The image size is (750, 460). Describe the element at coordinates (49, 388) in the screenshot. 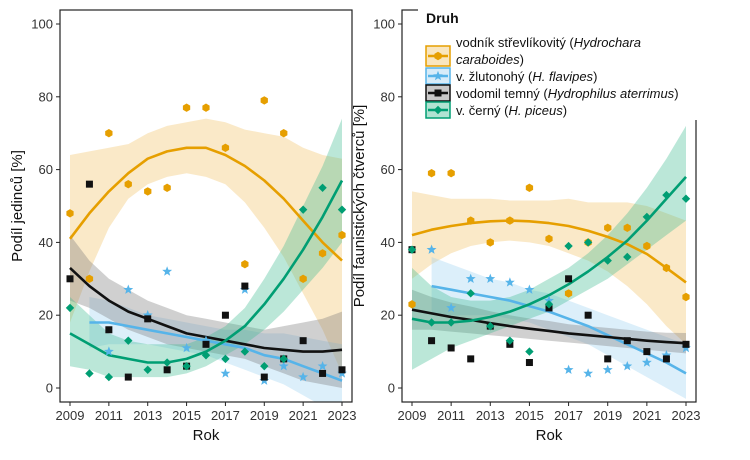

I see `y-tick-label-left-0: 0` at that location.